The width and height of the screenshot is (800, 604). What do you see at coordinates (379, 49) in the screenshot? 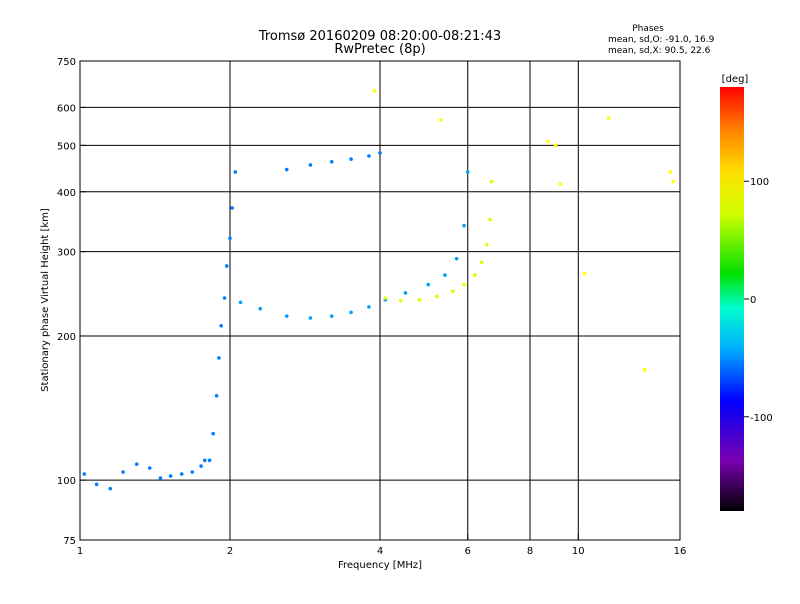
I see `chart-subtitle: RwPretec (8p)` at bounding box center [379, 49].